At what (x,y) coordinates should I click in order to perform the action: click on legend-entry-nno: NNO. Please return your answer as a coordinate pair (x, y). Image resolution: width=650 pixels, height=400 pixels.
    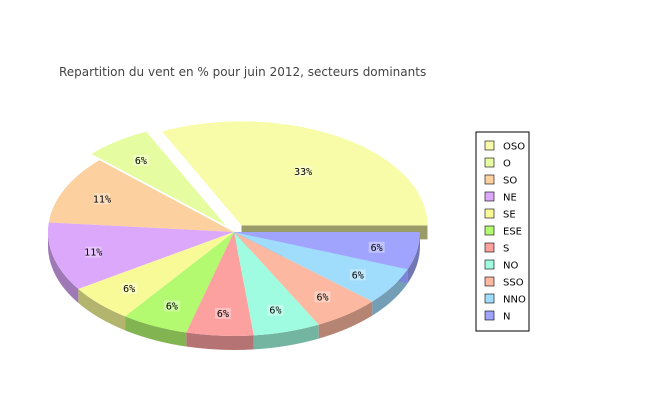
    Looking at the image, I should click on (514, 300).